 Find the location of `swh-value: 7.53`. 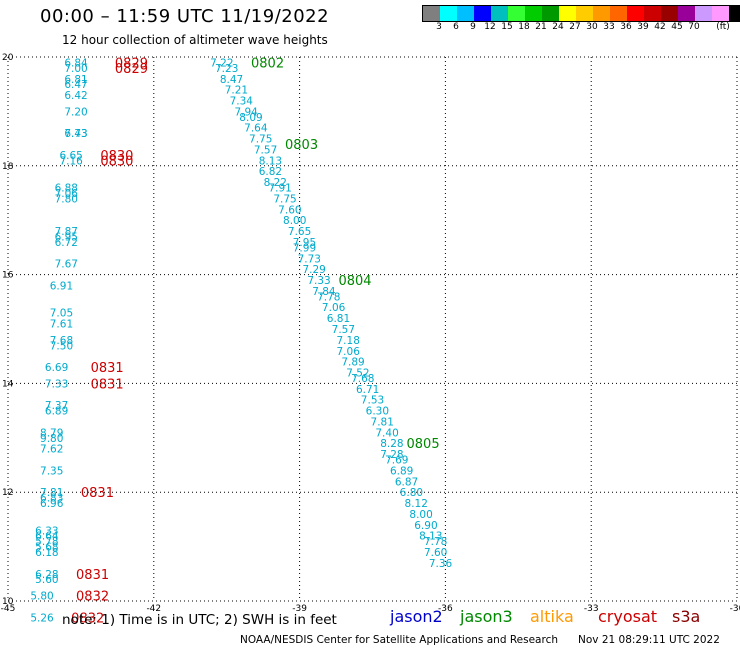

swh-value: 7.53 is located at coordinates (372, 401).